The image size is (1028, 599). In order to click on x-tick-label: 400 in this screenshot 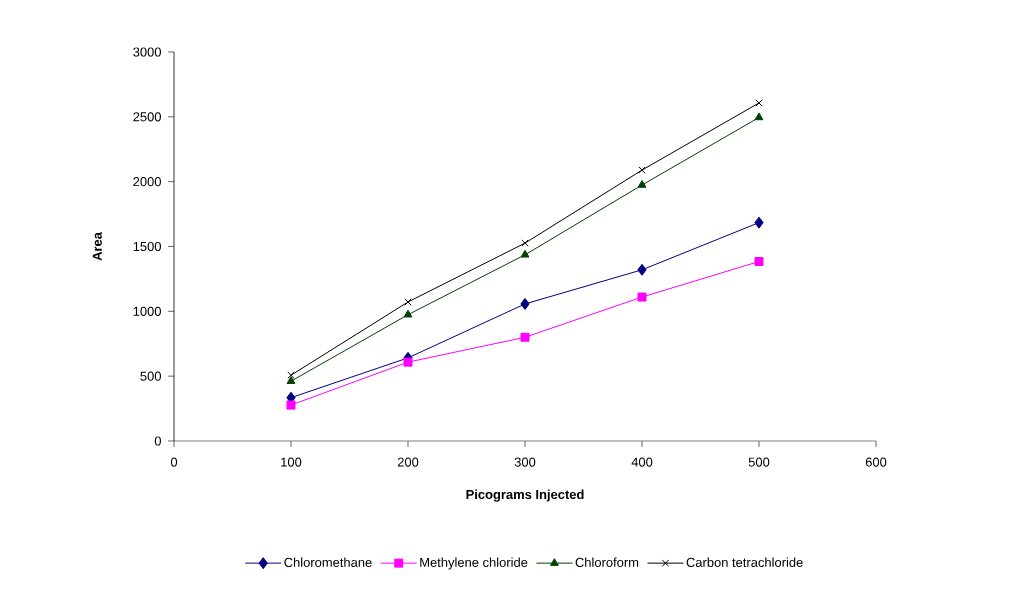, I will do `click(642, 462)`.